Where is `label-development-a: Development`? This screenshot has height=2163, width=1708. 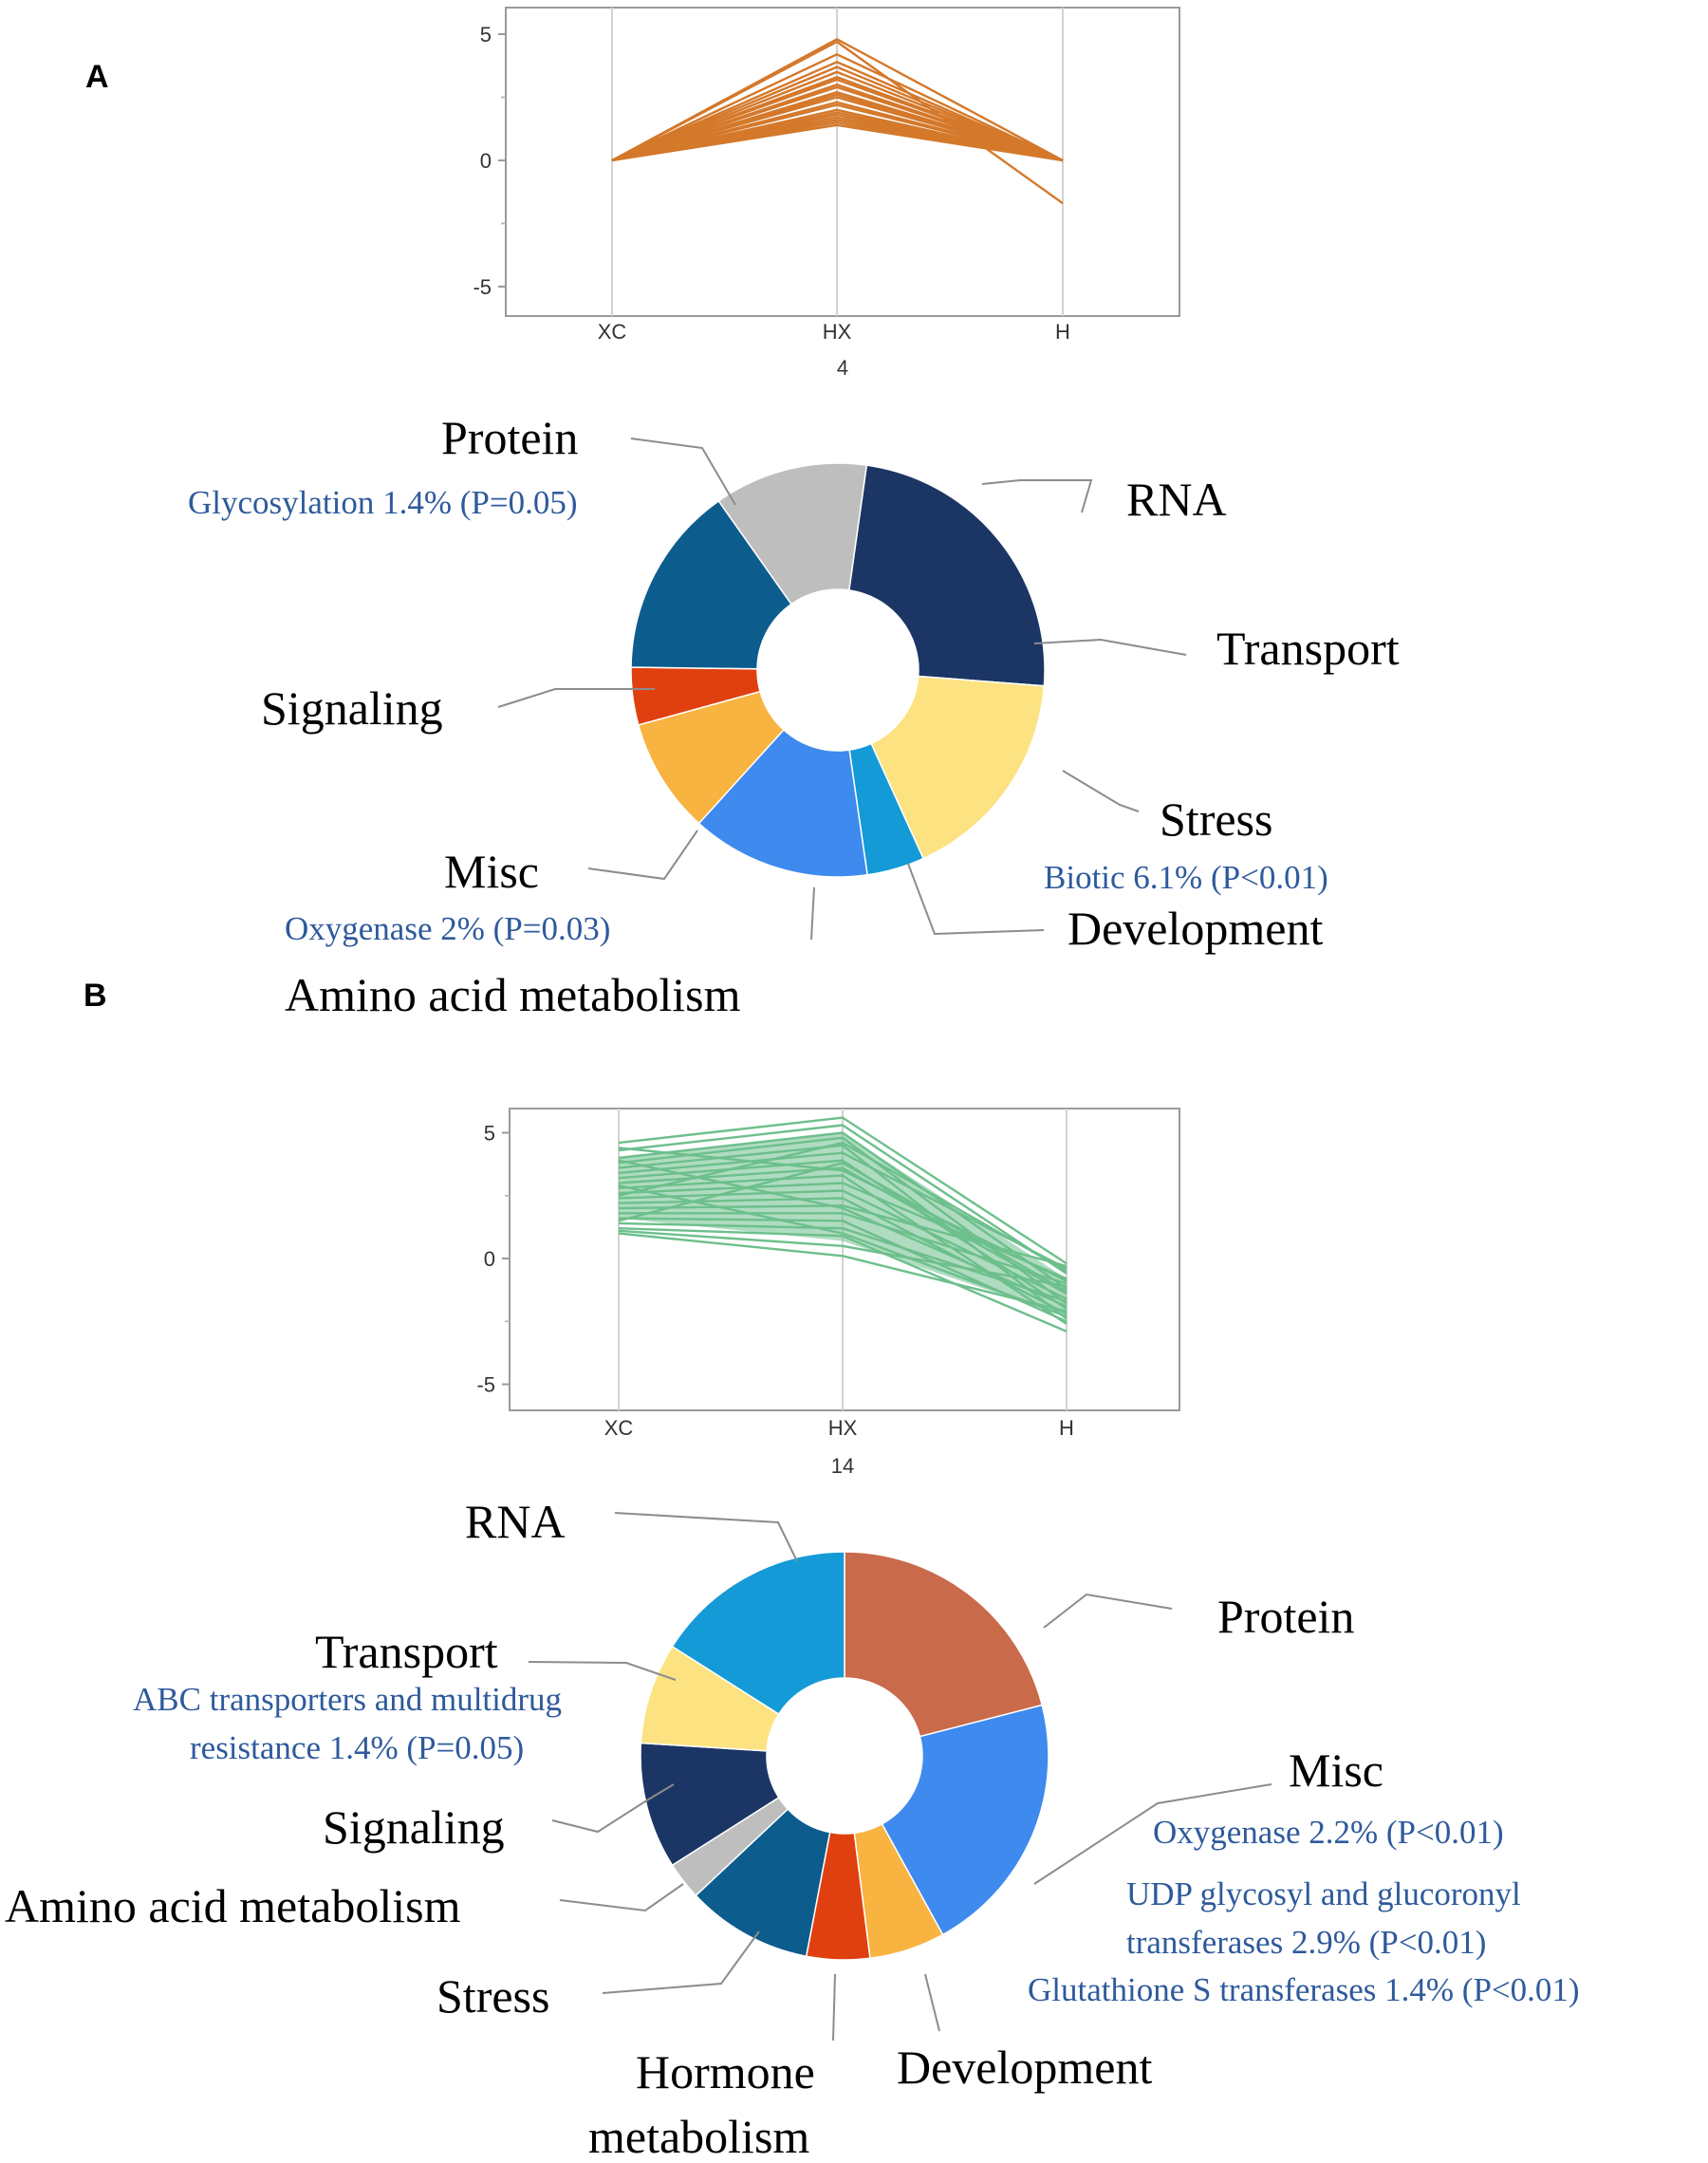 label-development-a: Development is located at coordinates (1195, 928).